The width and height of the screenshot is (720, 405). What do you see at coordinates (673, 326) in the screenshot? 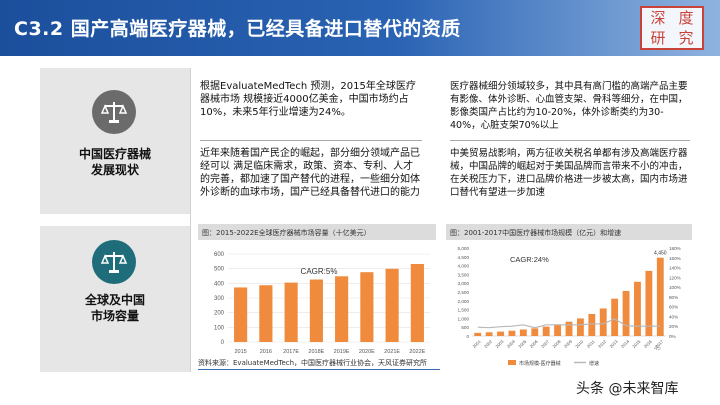
I see `y2-tick-label: 20%` at bounding box center [673, 326].